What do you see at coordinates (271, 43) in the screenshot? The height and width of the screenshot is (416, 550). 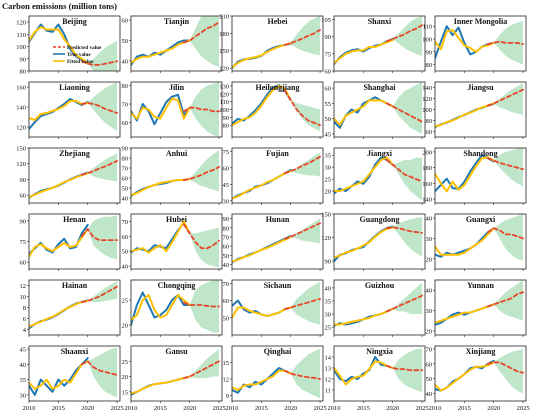 I see `panel-hebei: Hebei 120 150 180 210` at bounding box center [271, 43].